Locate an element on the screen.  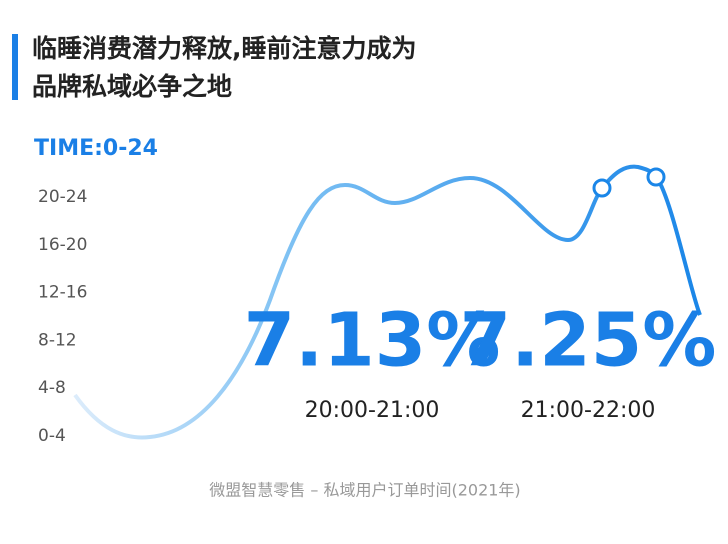
highlight-period: 21:00-22:00 is located at coordinates (588, 410).